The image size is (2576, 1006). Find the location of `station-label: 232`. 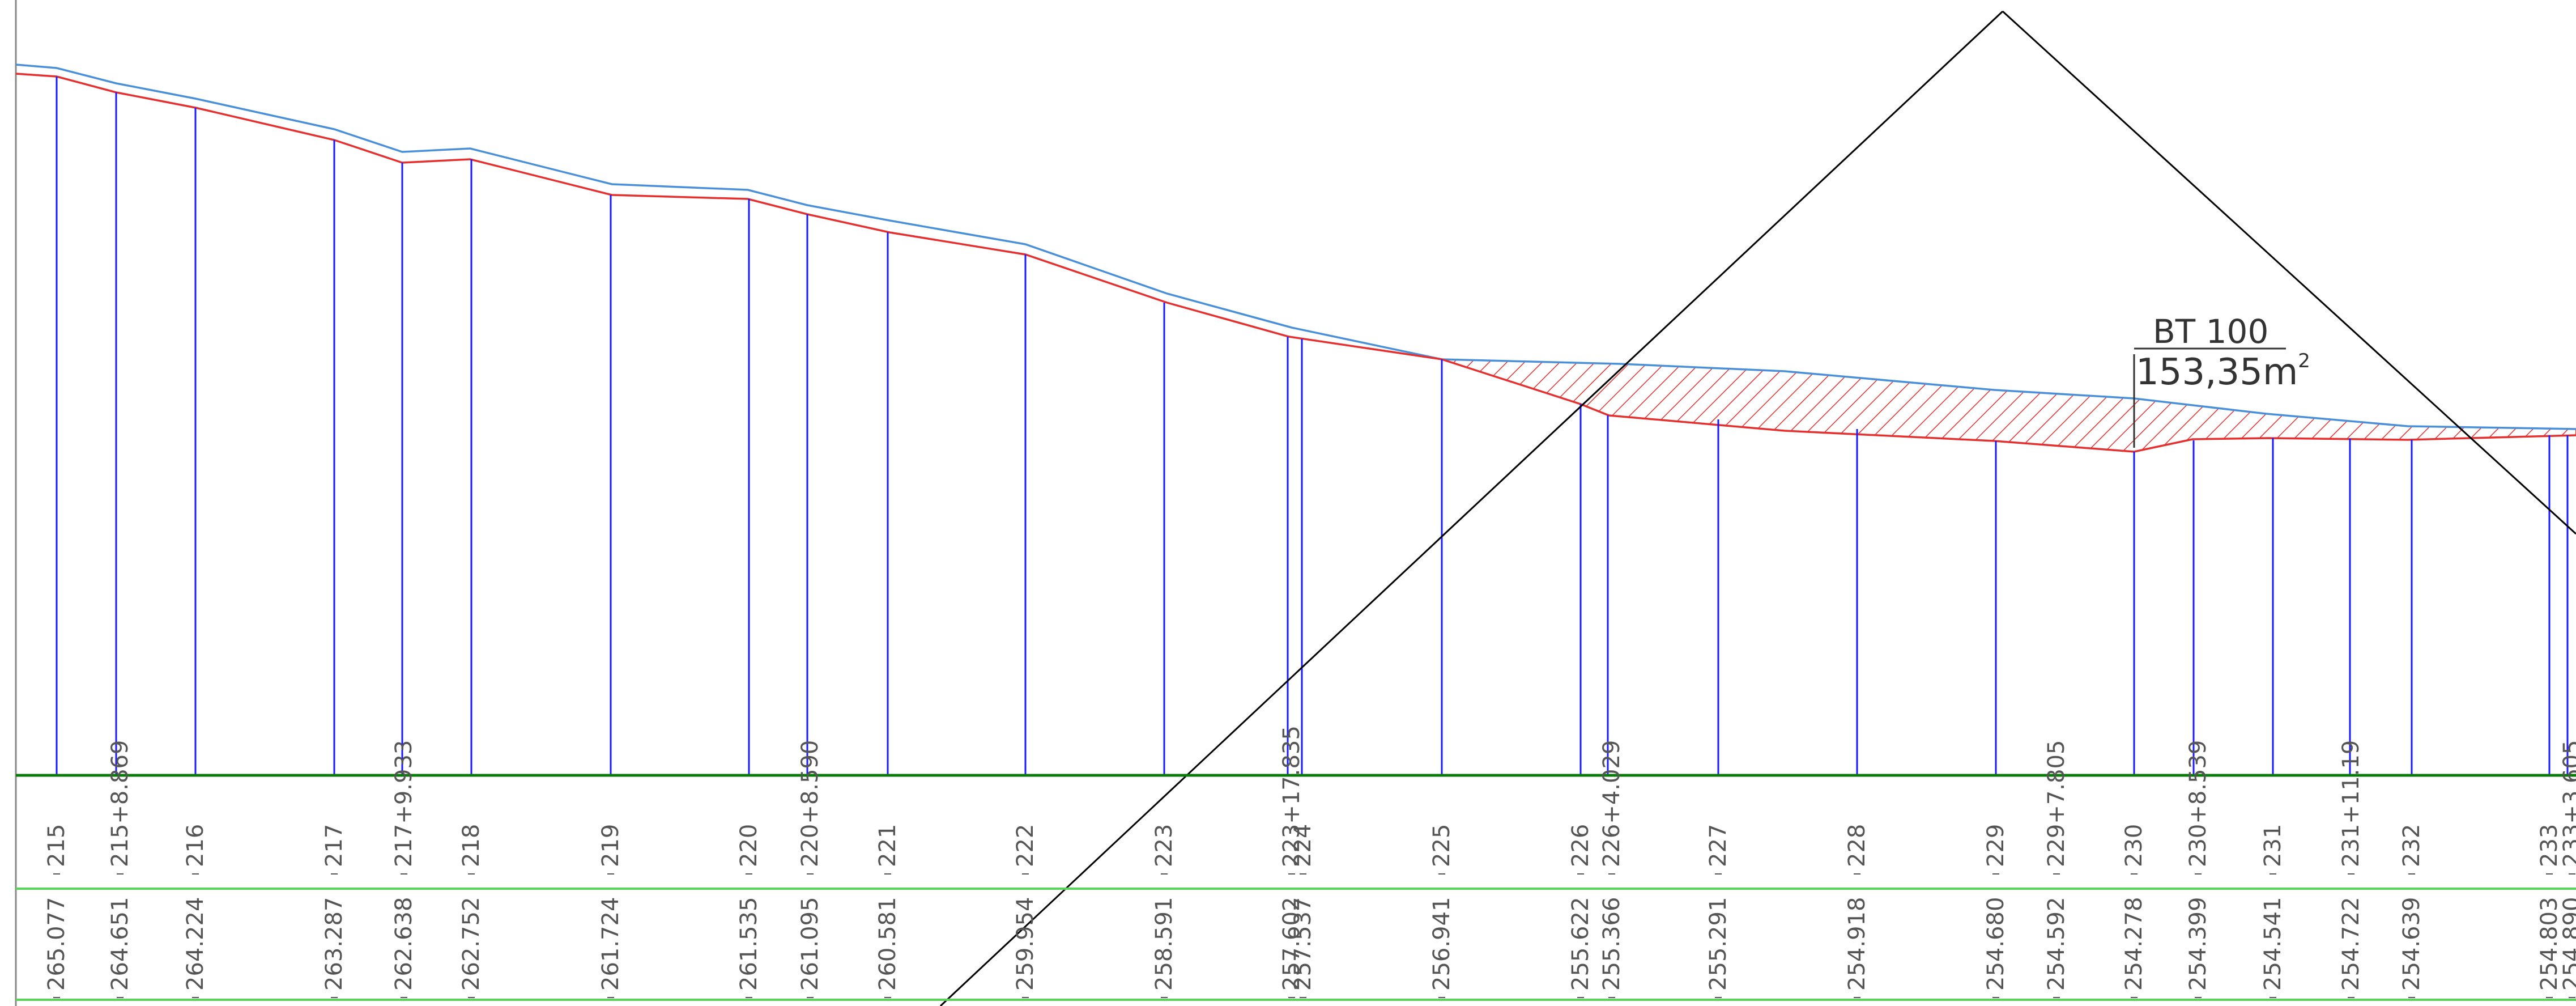

station-label: 232 is located at coordinates (2412, 845).